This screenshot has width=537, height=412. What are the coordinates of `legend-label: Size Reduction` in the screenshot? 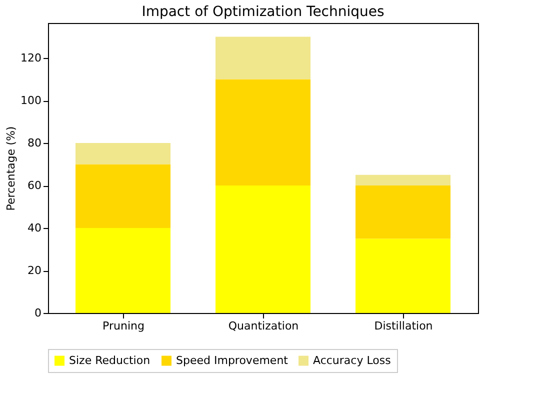 It's located at (109, 360).